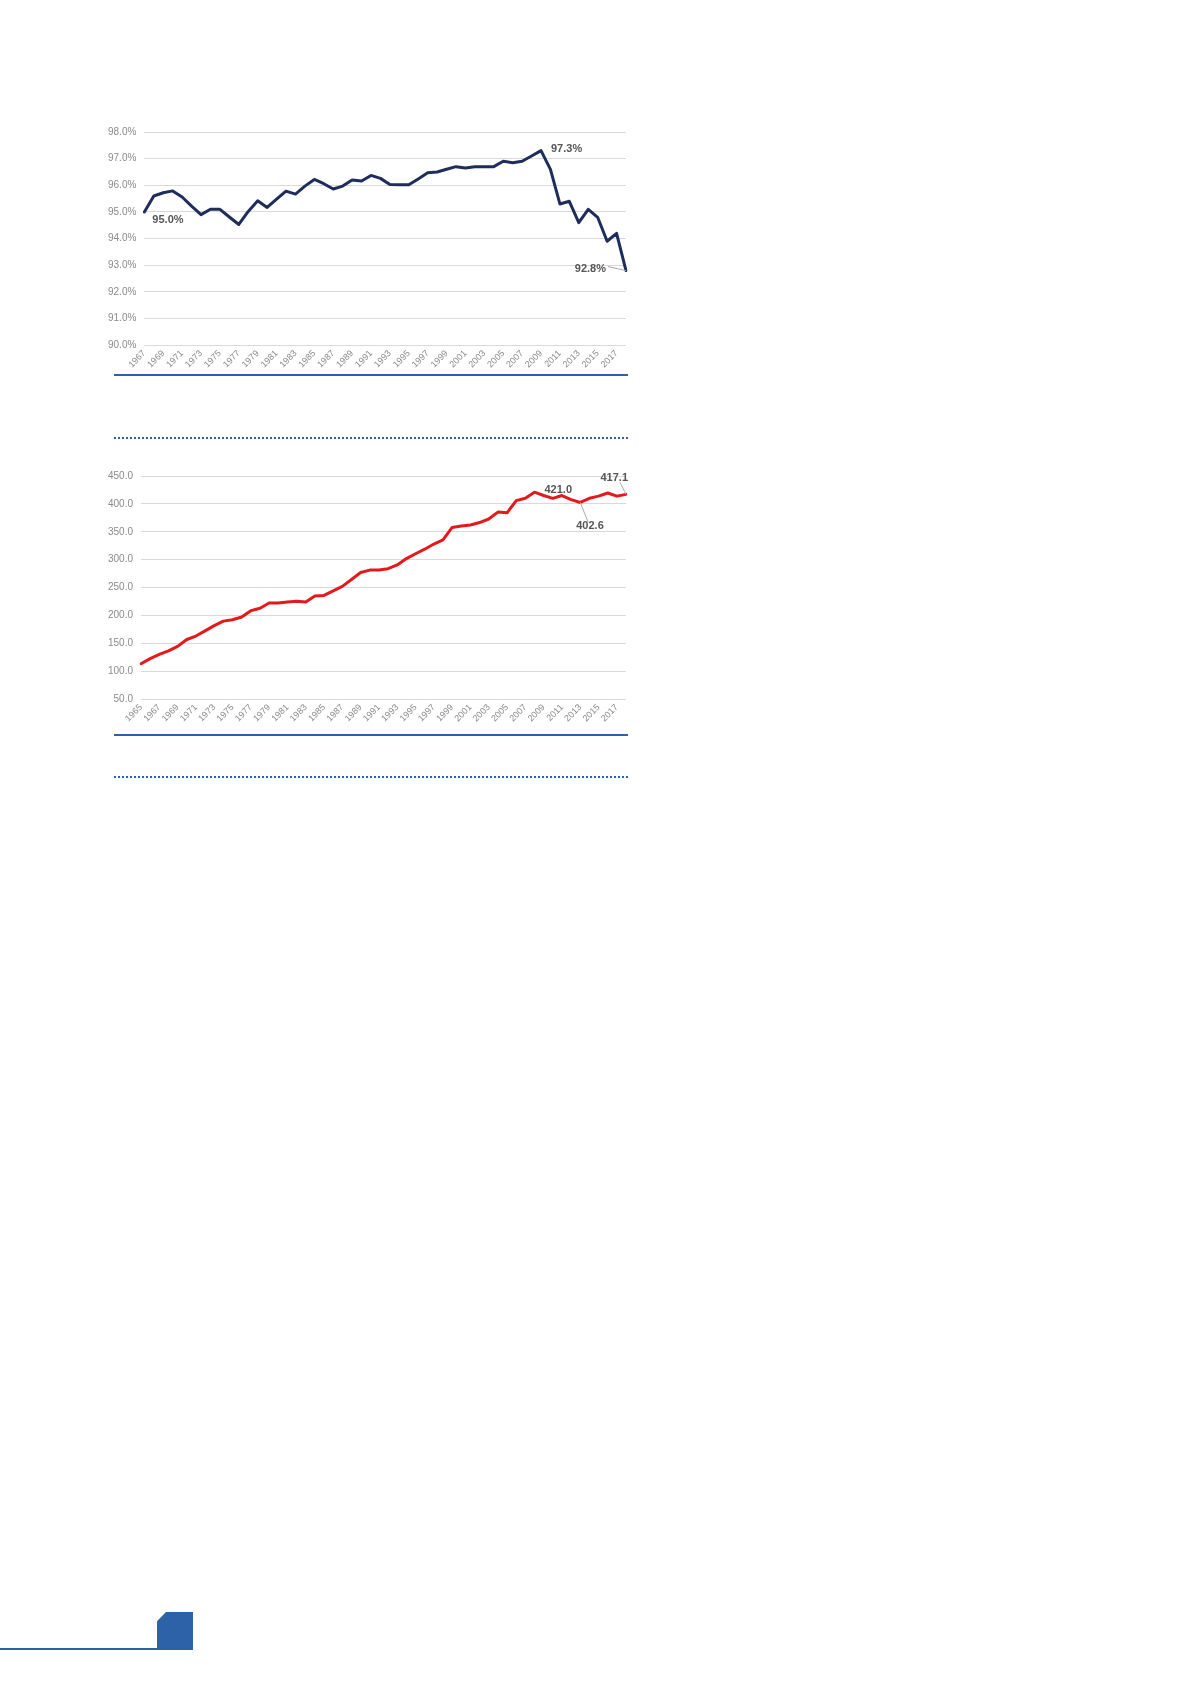  What do you see at coordinates (122, 318) in the screenshot?
I see `y-tick-label: 91.0%` at bounding box center [122, 318].